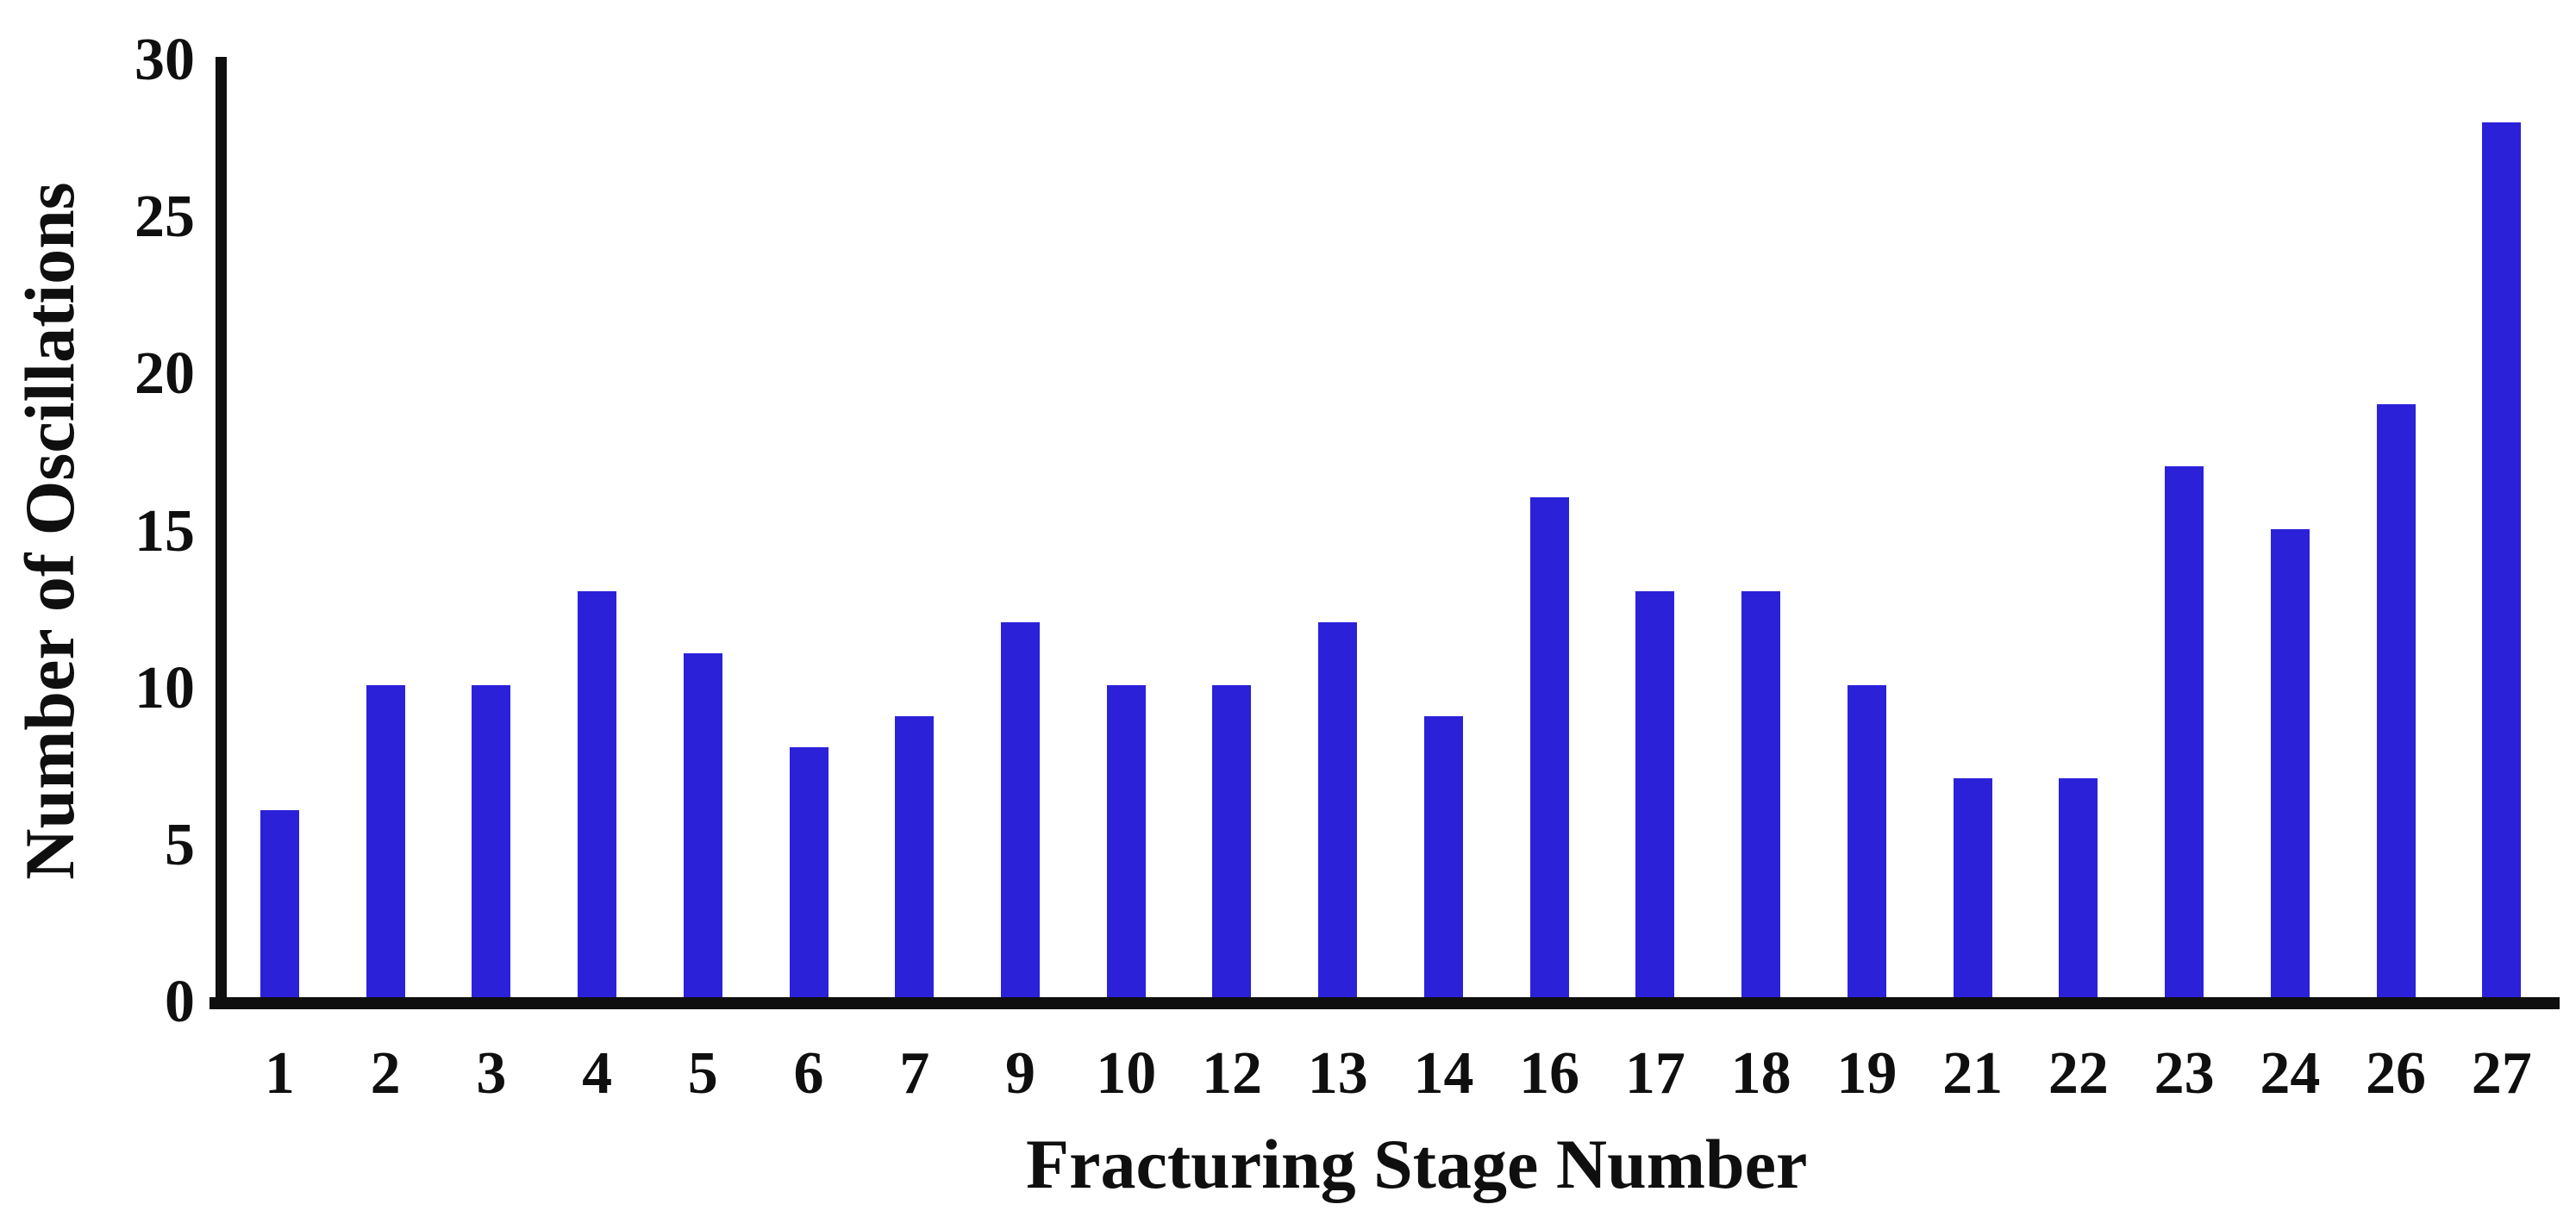 The height and width of the screenshot is (1223, 2576). What do you see at coordinates (1549, 1073) in the screenshot?
I see `x-tick-label-16: 16` at bounding box center [1549, 1073].